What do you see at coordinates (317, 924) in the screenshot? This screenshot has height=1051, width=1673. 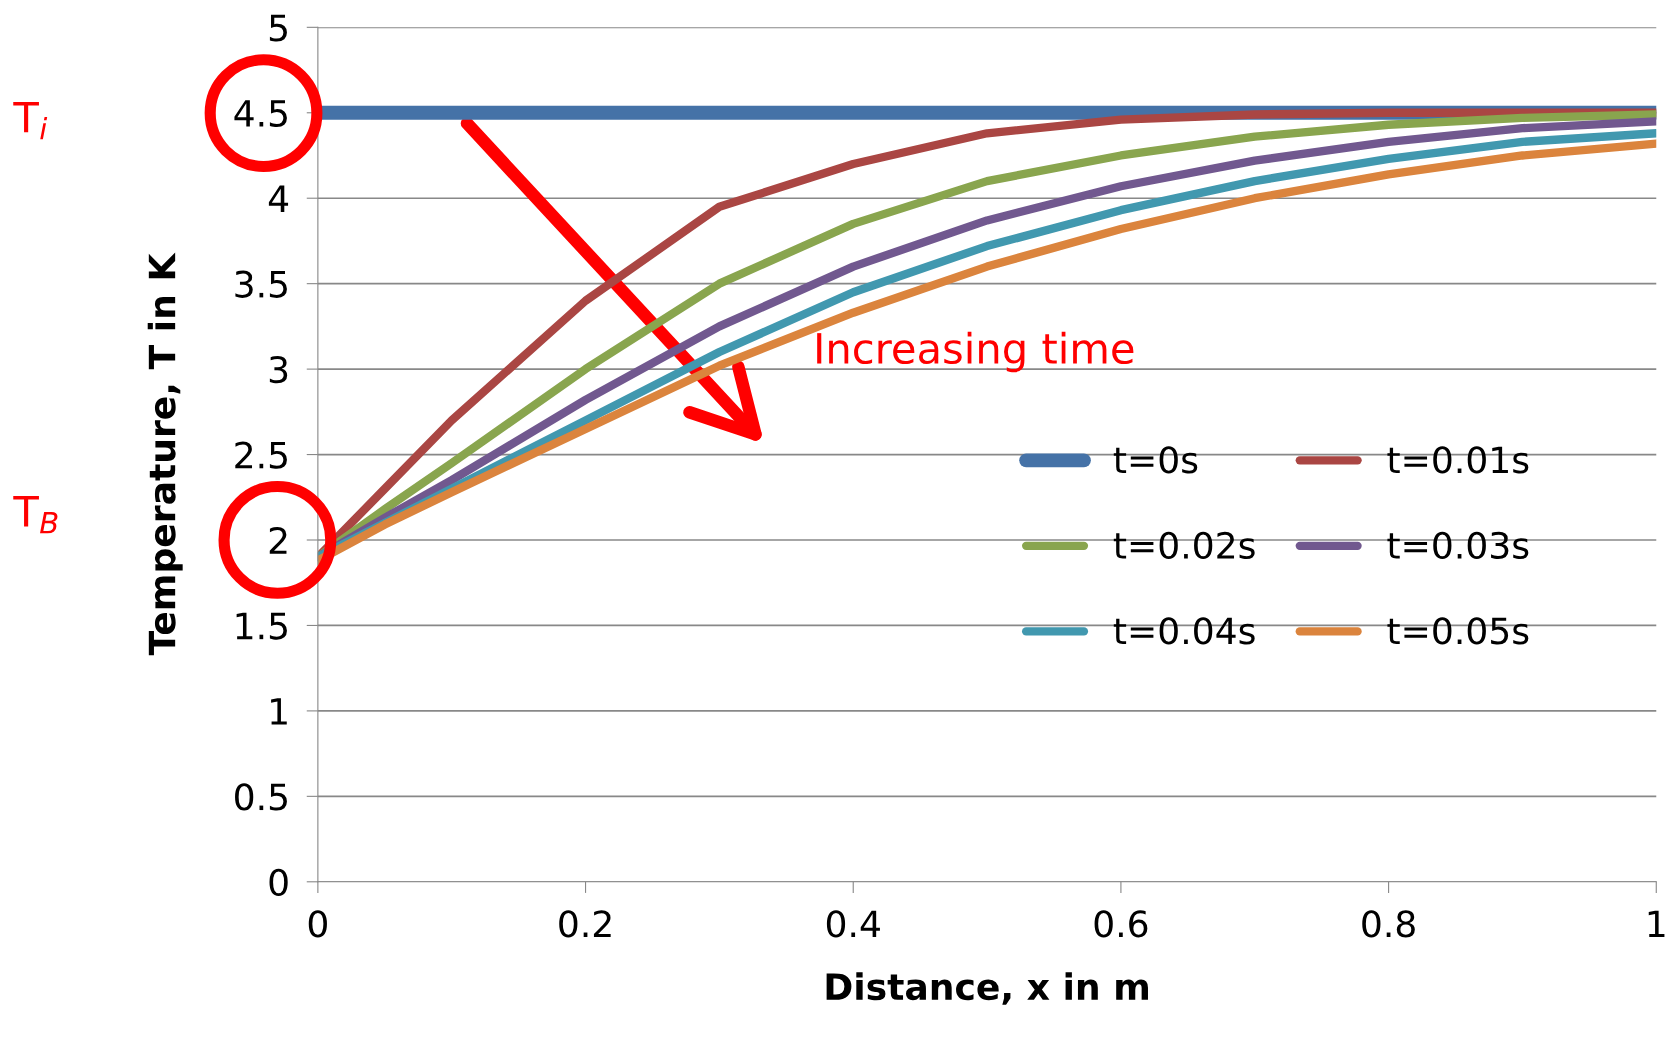 I see `x-tick-label: 0` at bounding box center [317, 924].